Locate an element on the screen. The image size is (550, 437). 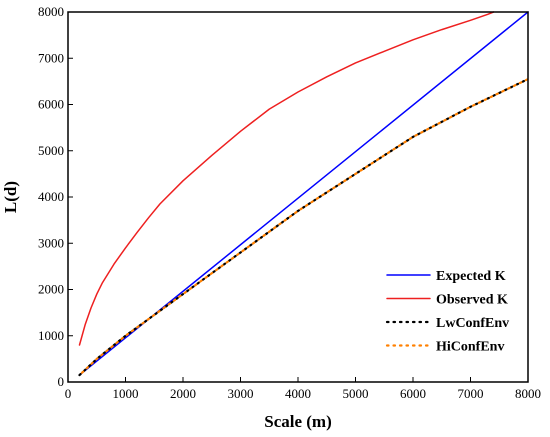
x-axis-title: Scale (m) is located at coordinates (298, 421).